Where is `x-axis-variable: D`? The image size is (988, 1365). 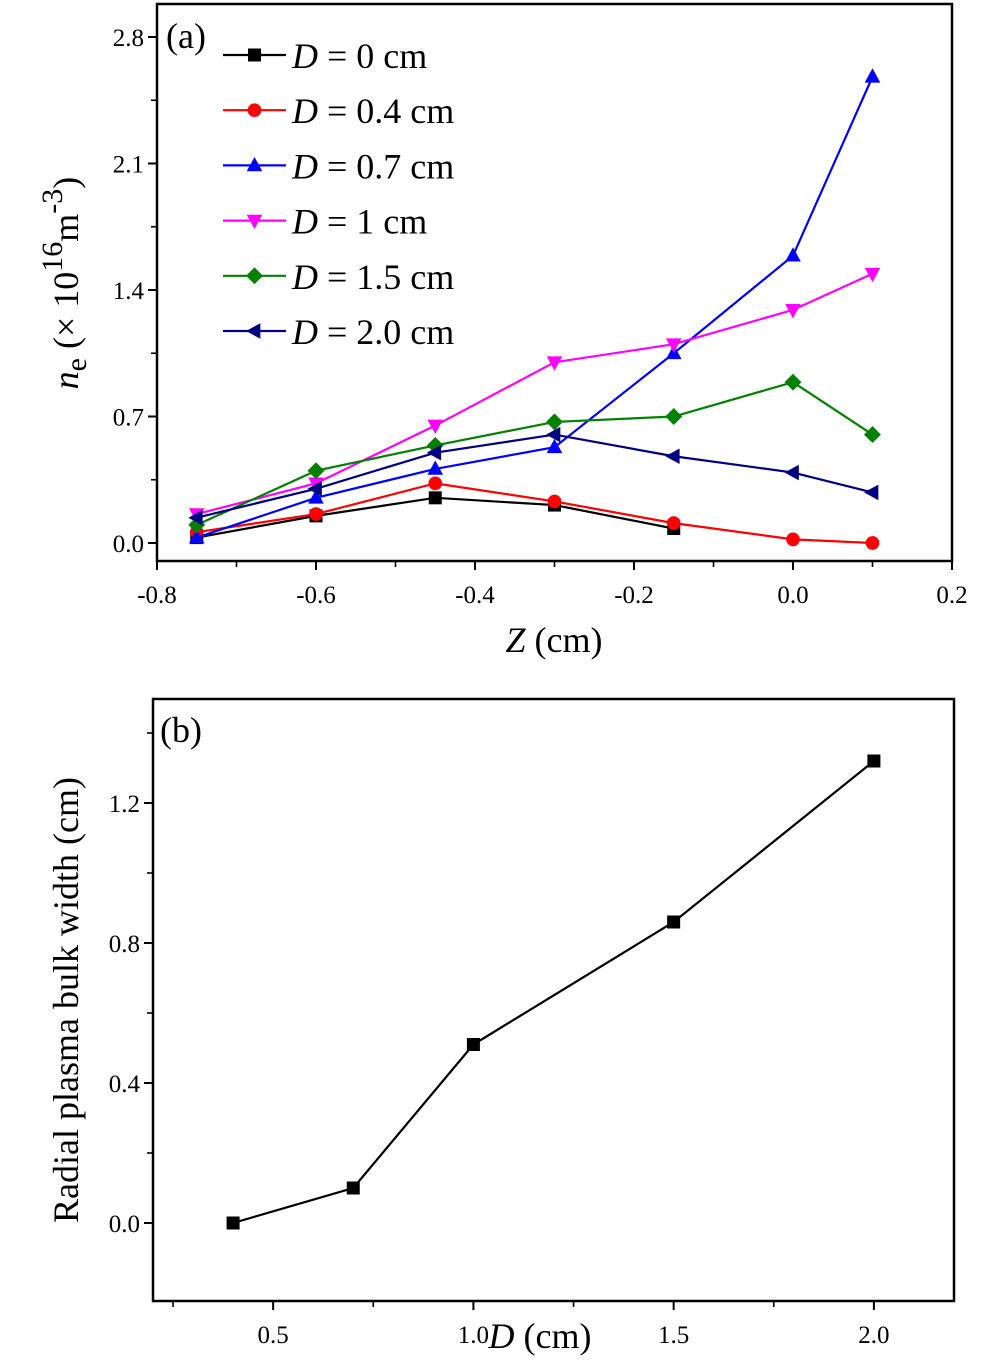
x-axis-variable: D is located at coordinates (501, 1336).